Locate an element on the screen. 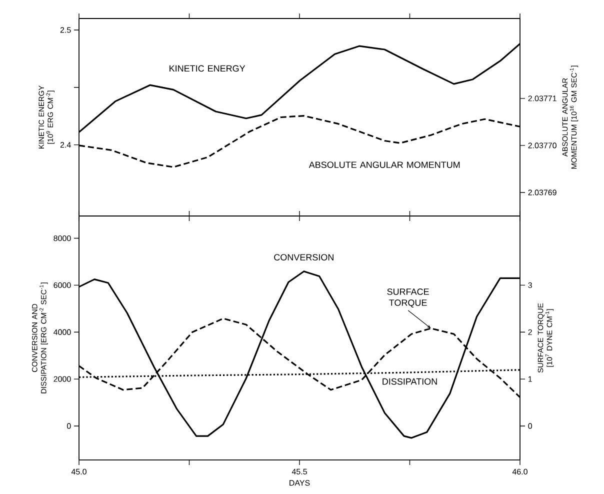 The image size is (604, 494). text: SURFACE TORQUE is located at coordinates (408, 298).